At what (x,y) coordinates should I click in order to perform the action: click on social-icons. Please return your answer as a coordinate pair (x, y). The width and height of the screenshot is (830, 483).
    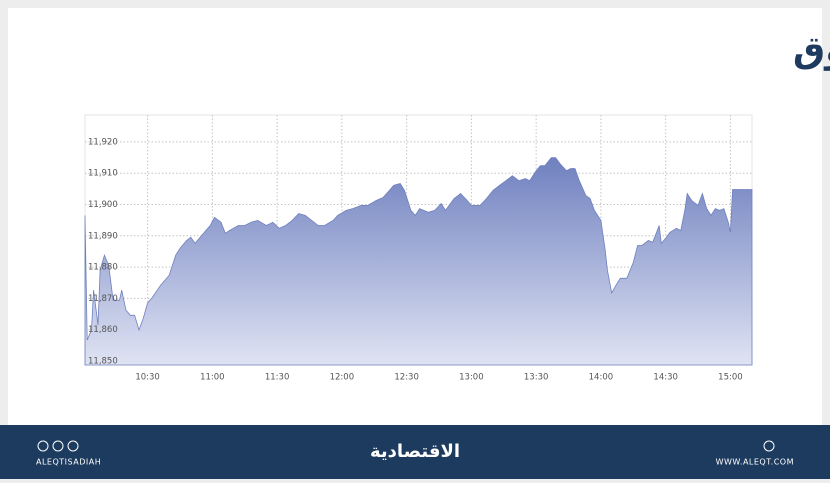
    Looking at the image, I should click on (406, 446).